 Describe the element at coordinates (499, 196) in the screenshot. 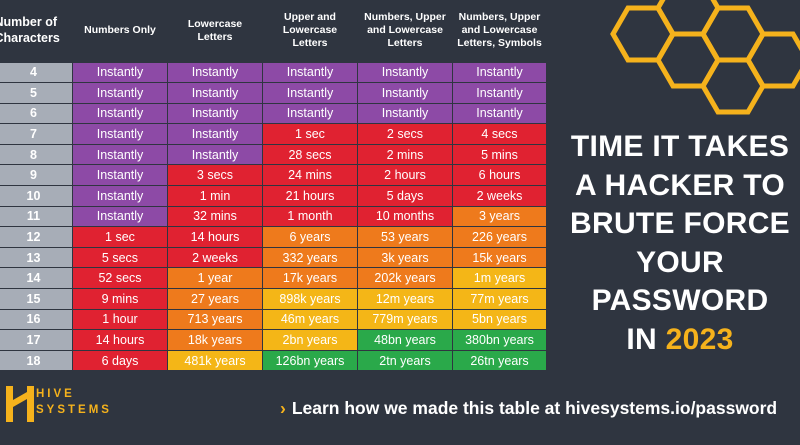

I see `table-cell: 2 weeks` at that location.